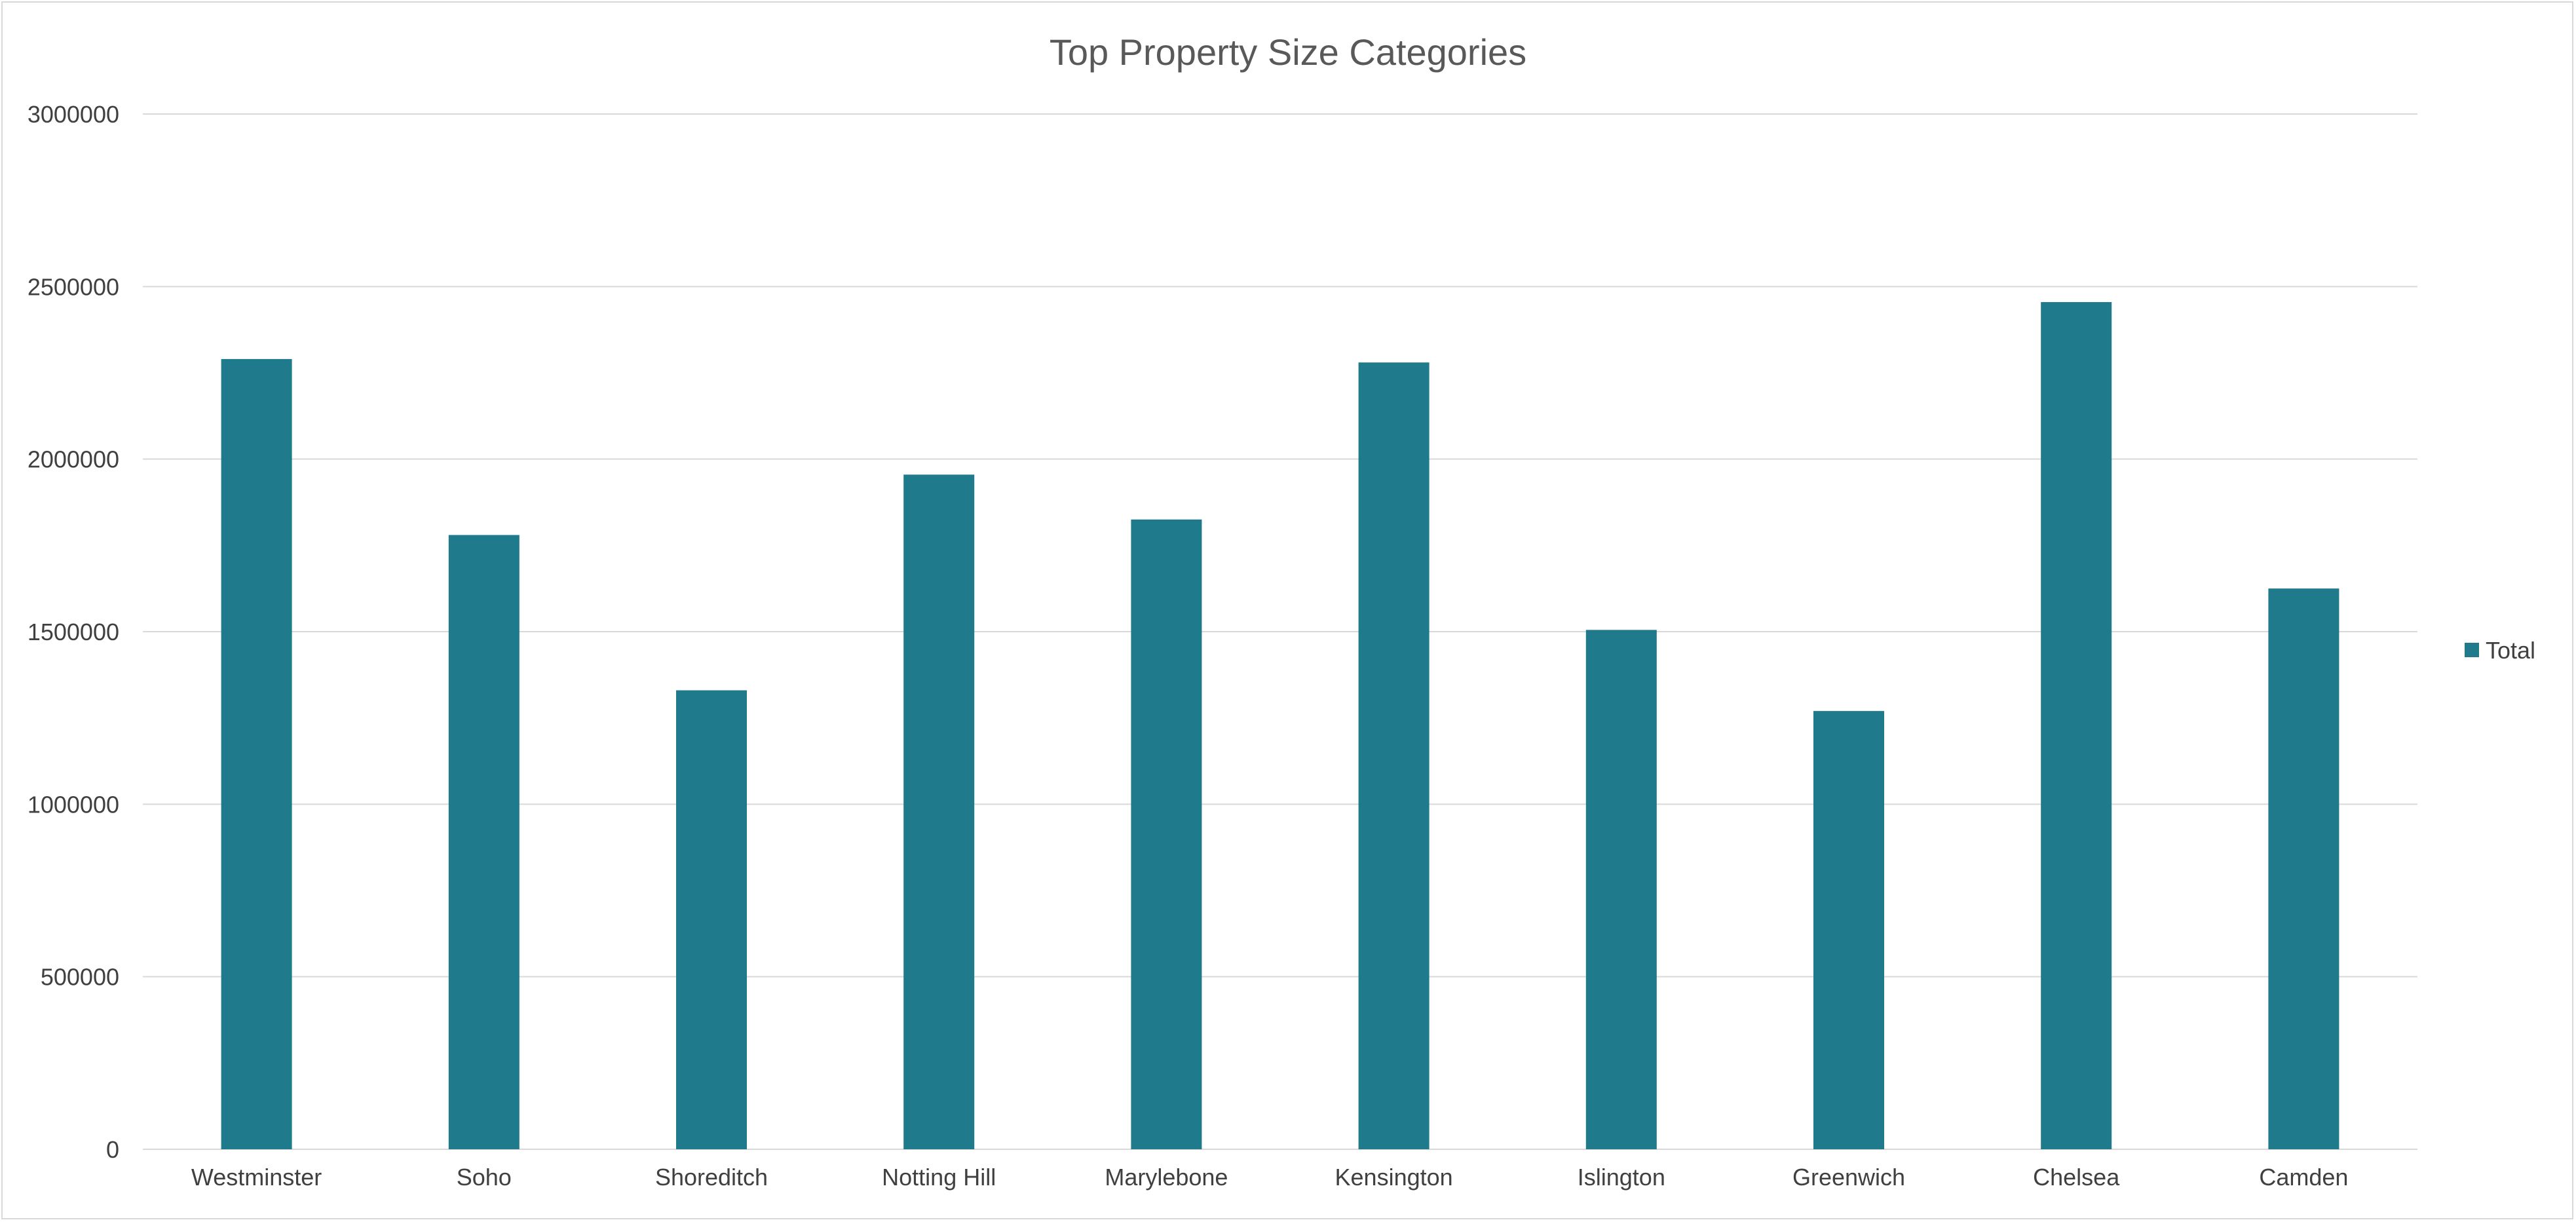  What do you see at coordinates (2472, 650) in the screenshot?
I see `legend-swatch` at bounding box center [2472, 650].